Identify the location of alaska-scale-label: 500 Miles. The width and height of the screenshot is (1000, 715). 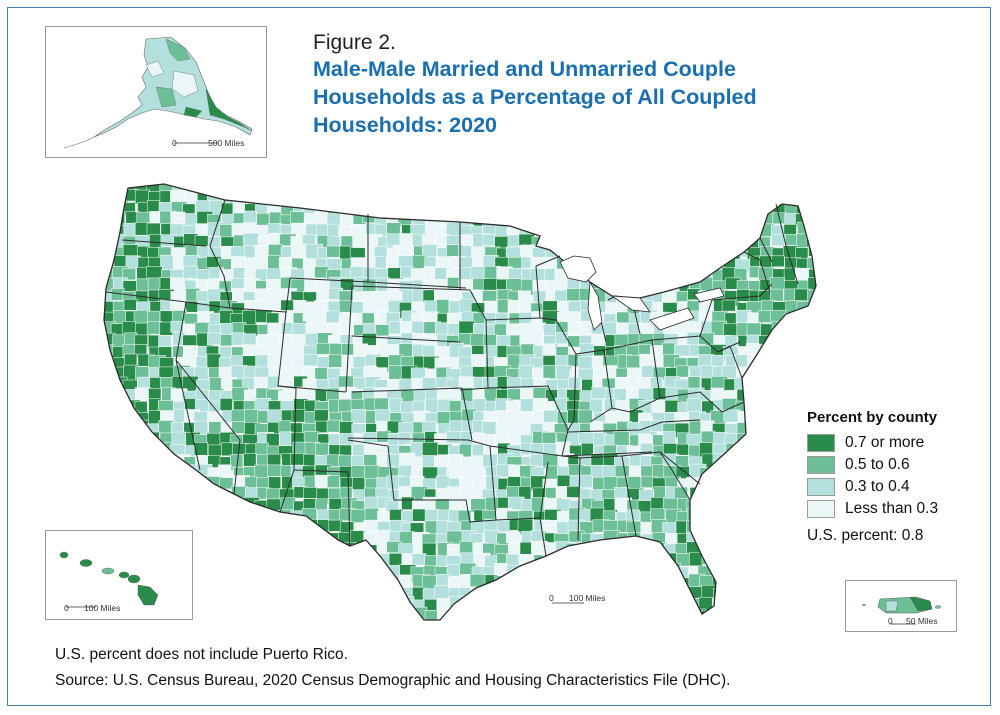
(226, 143).